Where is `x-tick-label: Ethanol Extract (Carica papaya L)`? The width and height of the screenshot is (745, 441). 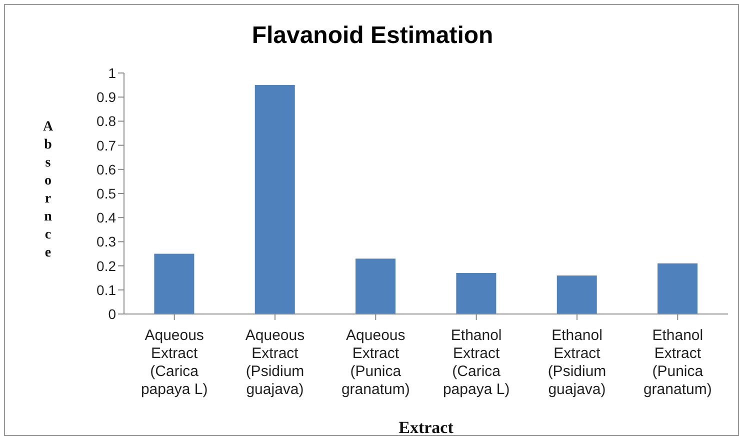
x-tick-label: Ethanol Extract (Carica papaya L) is located at coordinates (476, 362).